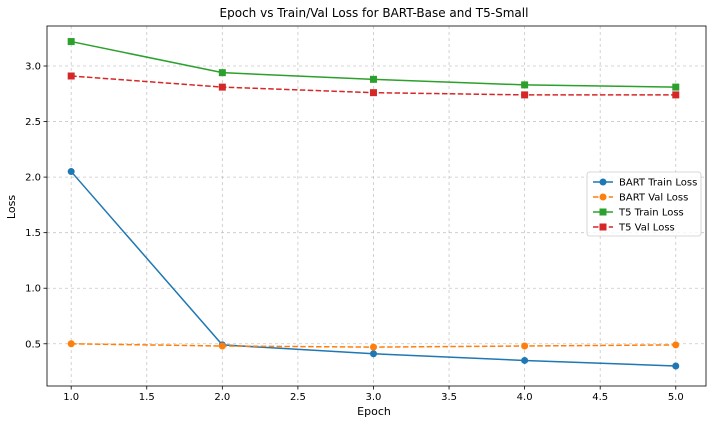 Image resolution: width=712 pixels, height=424 pixels. What do you see at coordinates (298, 397) in the screenshot?
I see `x-tick-label: 2.5` at bounding box center [298, 397].